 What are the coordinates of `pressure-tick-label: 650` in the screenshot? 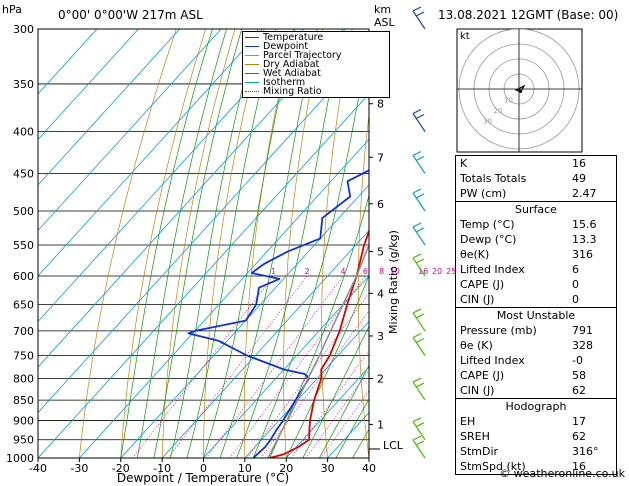 It's located at (23, 305).